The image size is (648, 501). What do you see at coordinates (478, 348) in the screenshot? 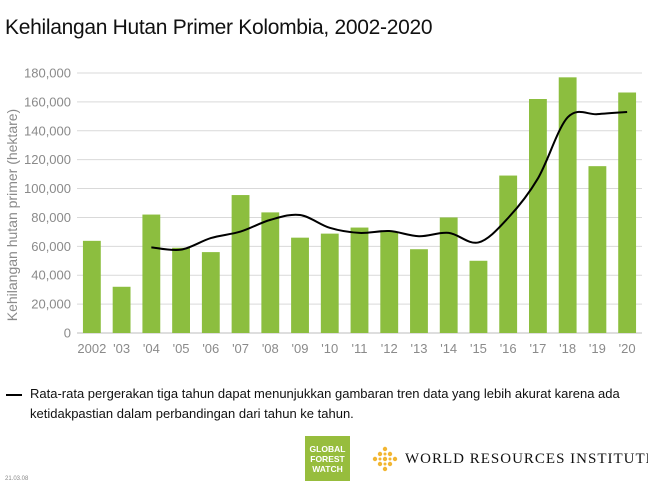
I see `x-tick-label: '15` at bounding box center [478, 348].